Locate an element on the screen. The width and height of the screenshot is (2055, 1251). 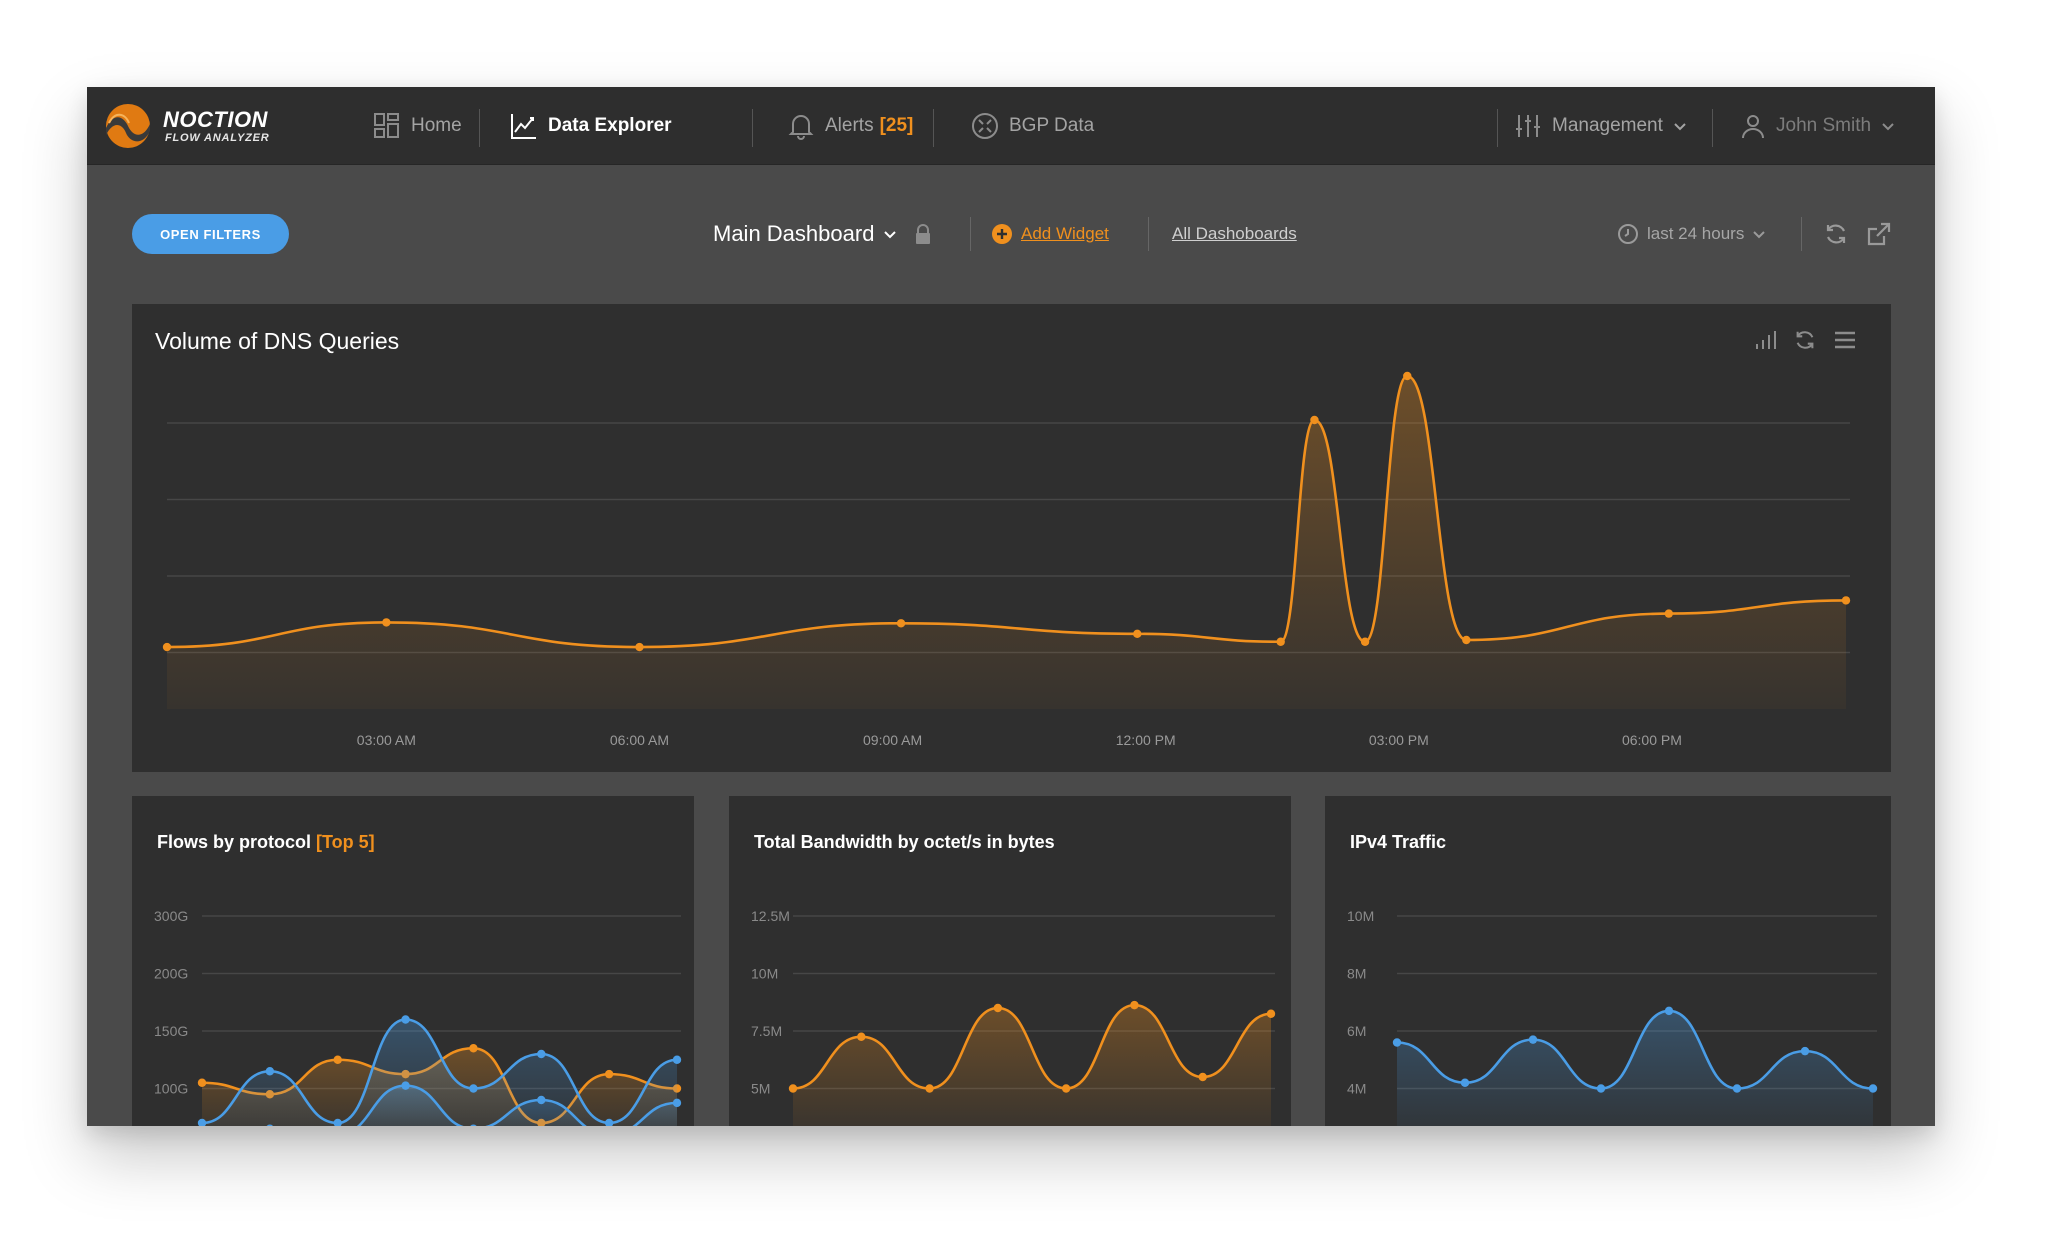
time-range-selector: last 24 hours is located at coordinates (1691, 234).